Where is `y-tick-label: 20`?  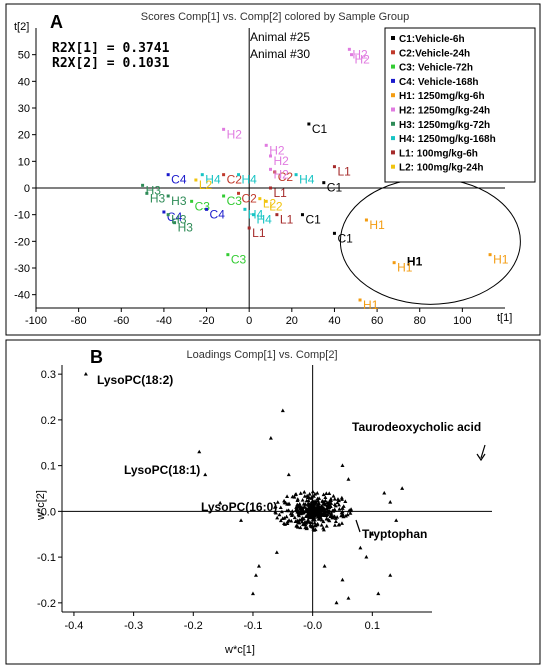 y-tick-label: 20 is located at coordinates (24, 136).